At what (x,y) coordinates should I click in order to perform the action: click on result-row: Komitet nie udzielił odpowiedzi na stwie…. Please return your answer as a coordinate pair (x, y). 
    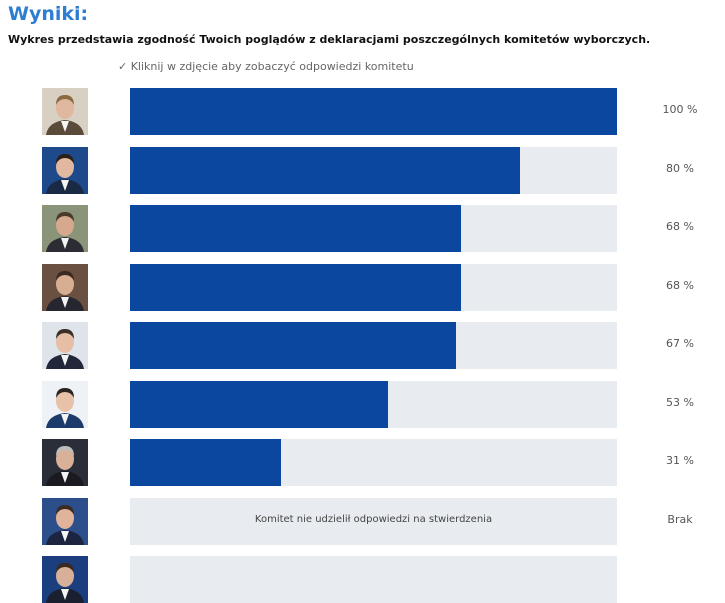
    Looking at the image, I should click on (362, 521).